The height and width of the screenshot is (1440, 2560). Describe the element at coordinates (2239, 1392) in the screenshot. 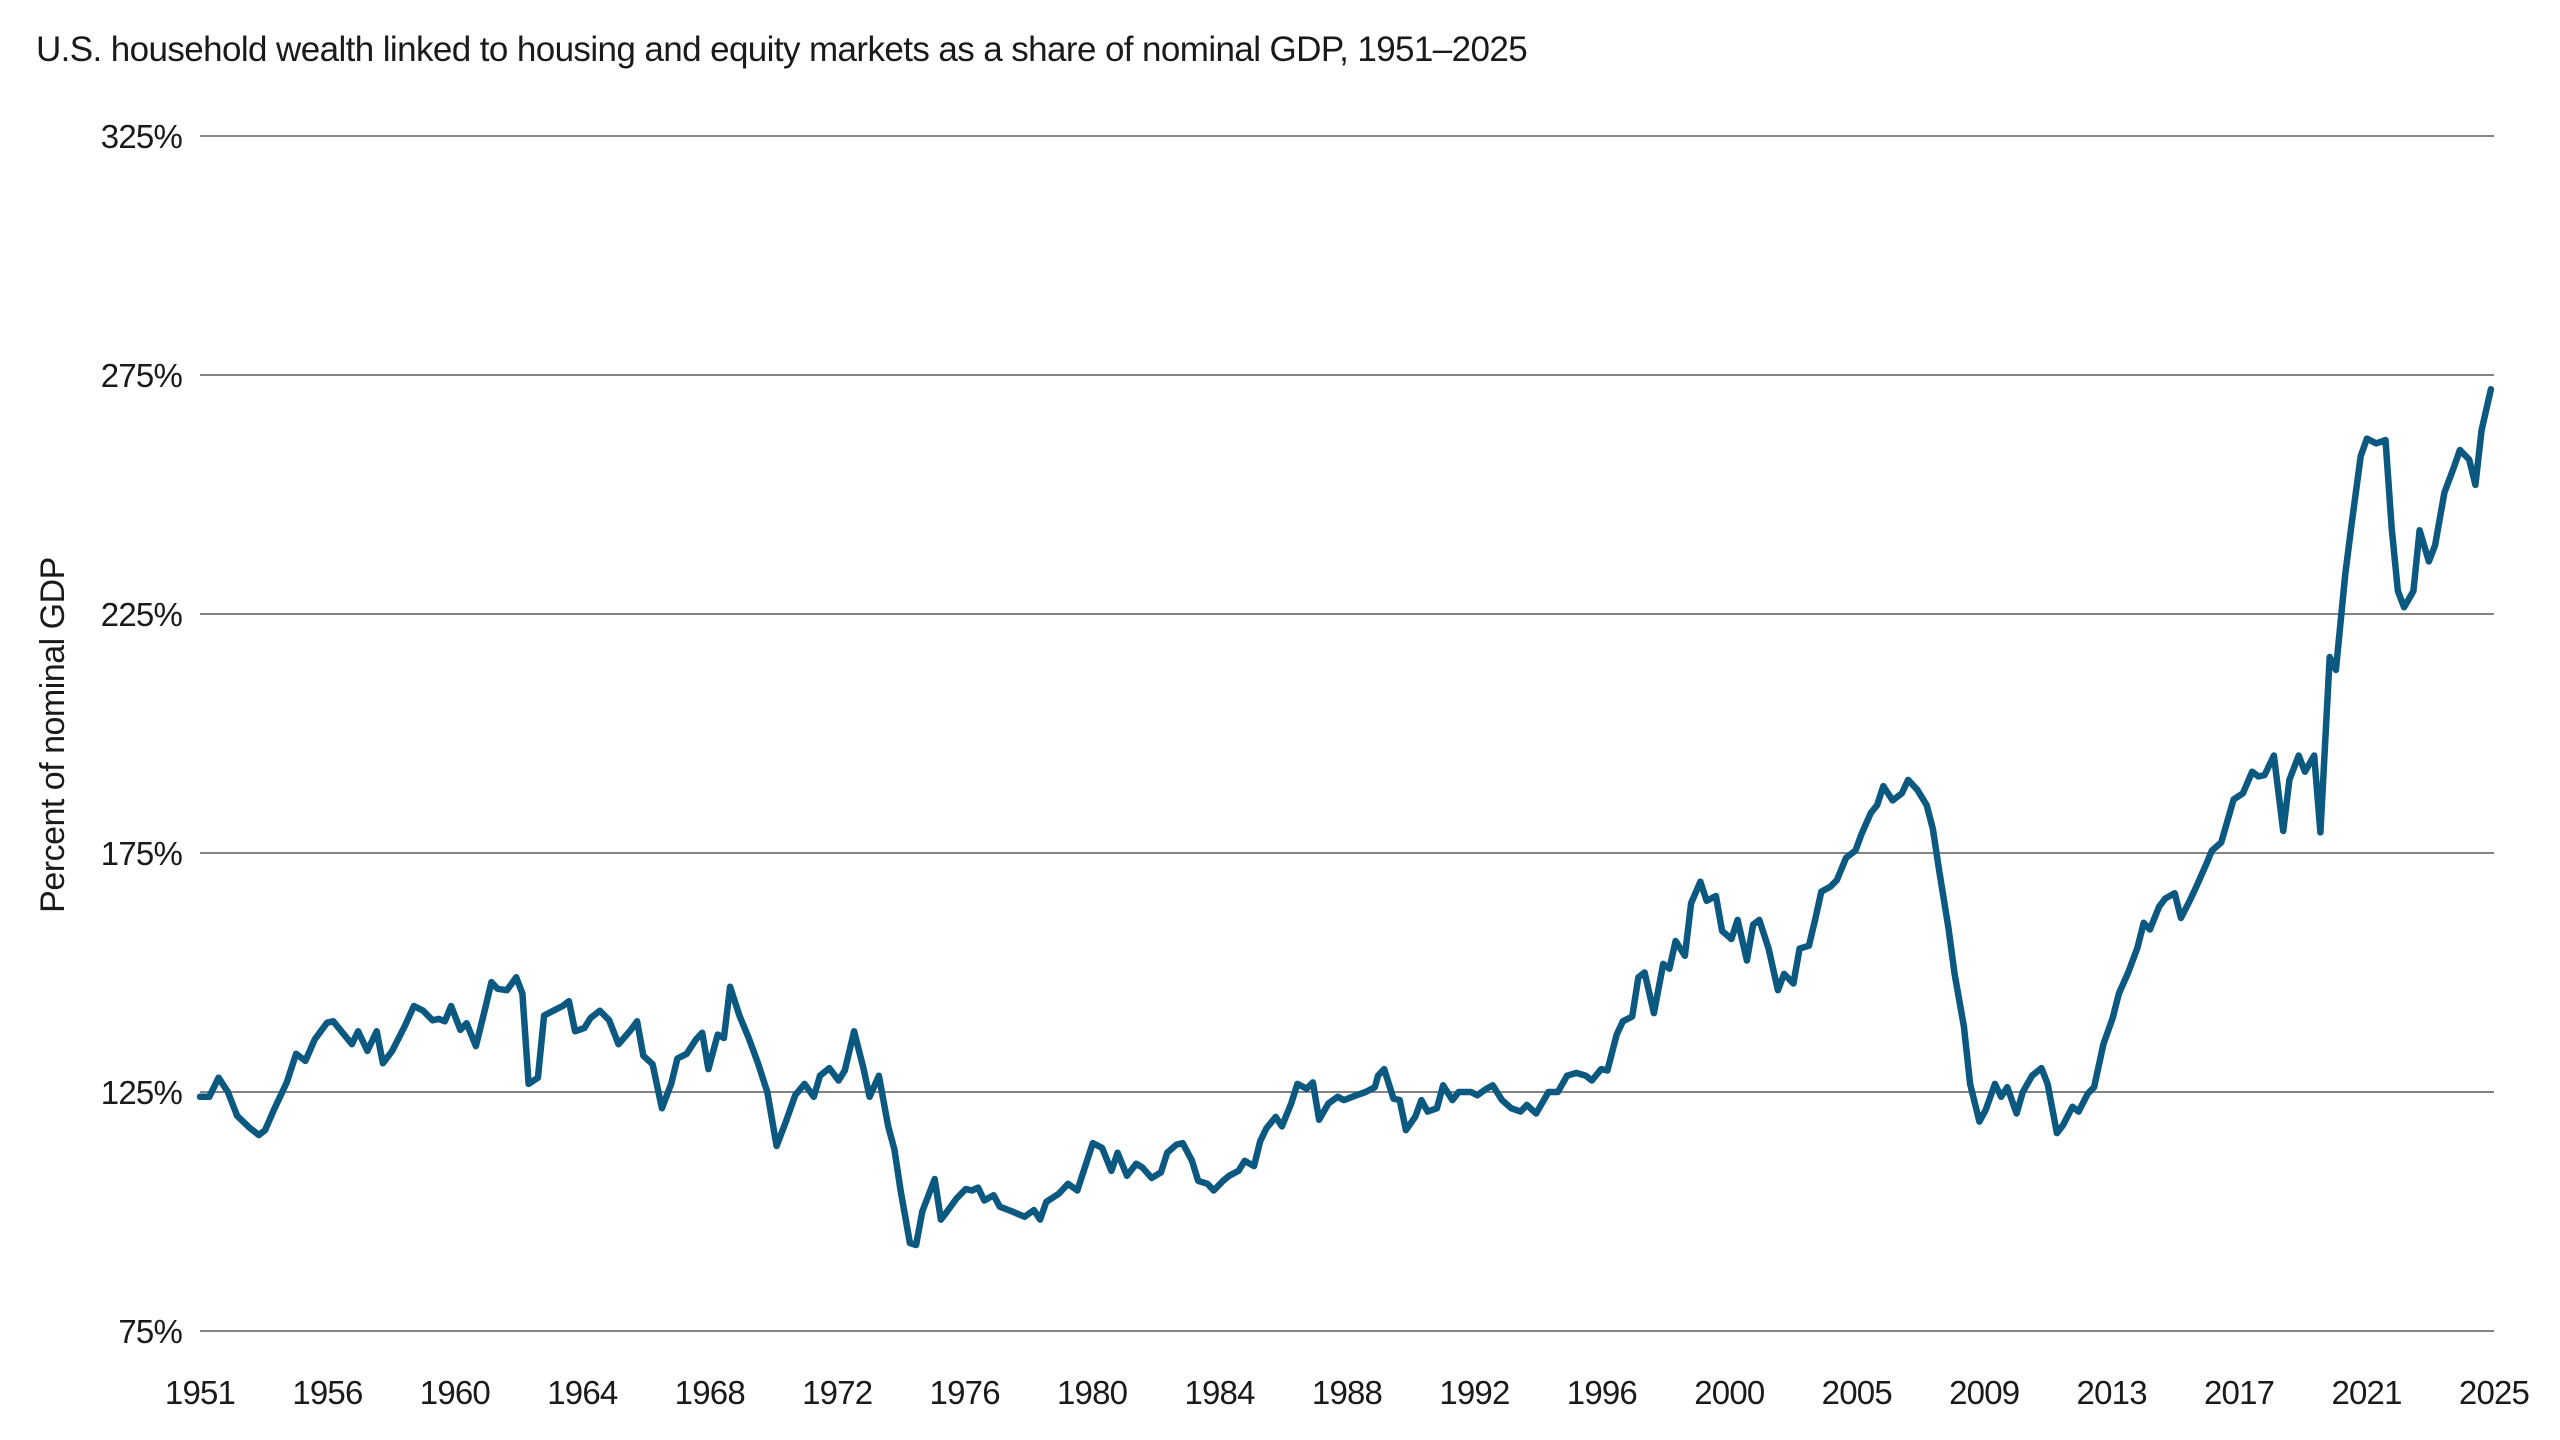

I see `x-tick-label: 2017` at that location.